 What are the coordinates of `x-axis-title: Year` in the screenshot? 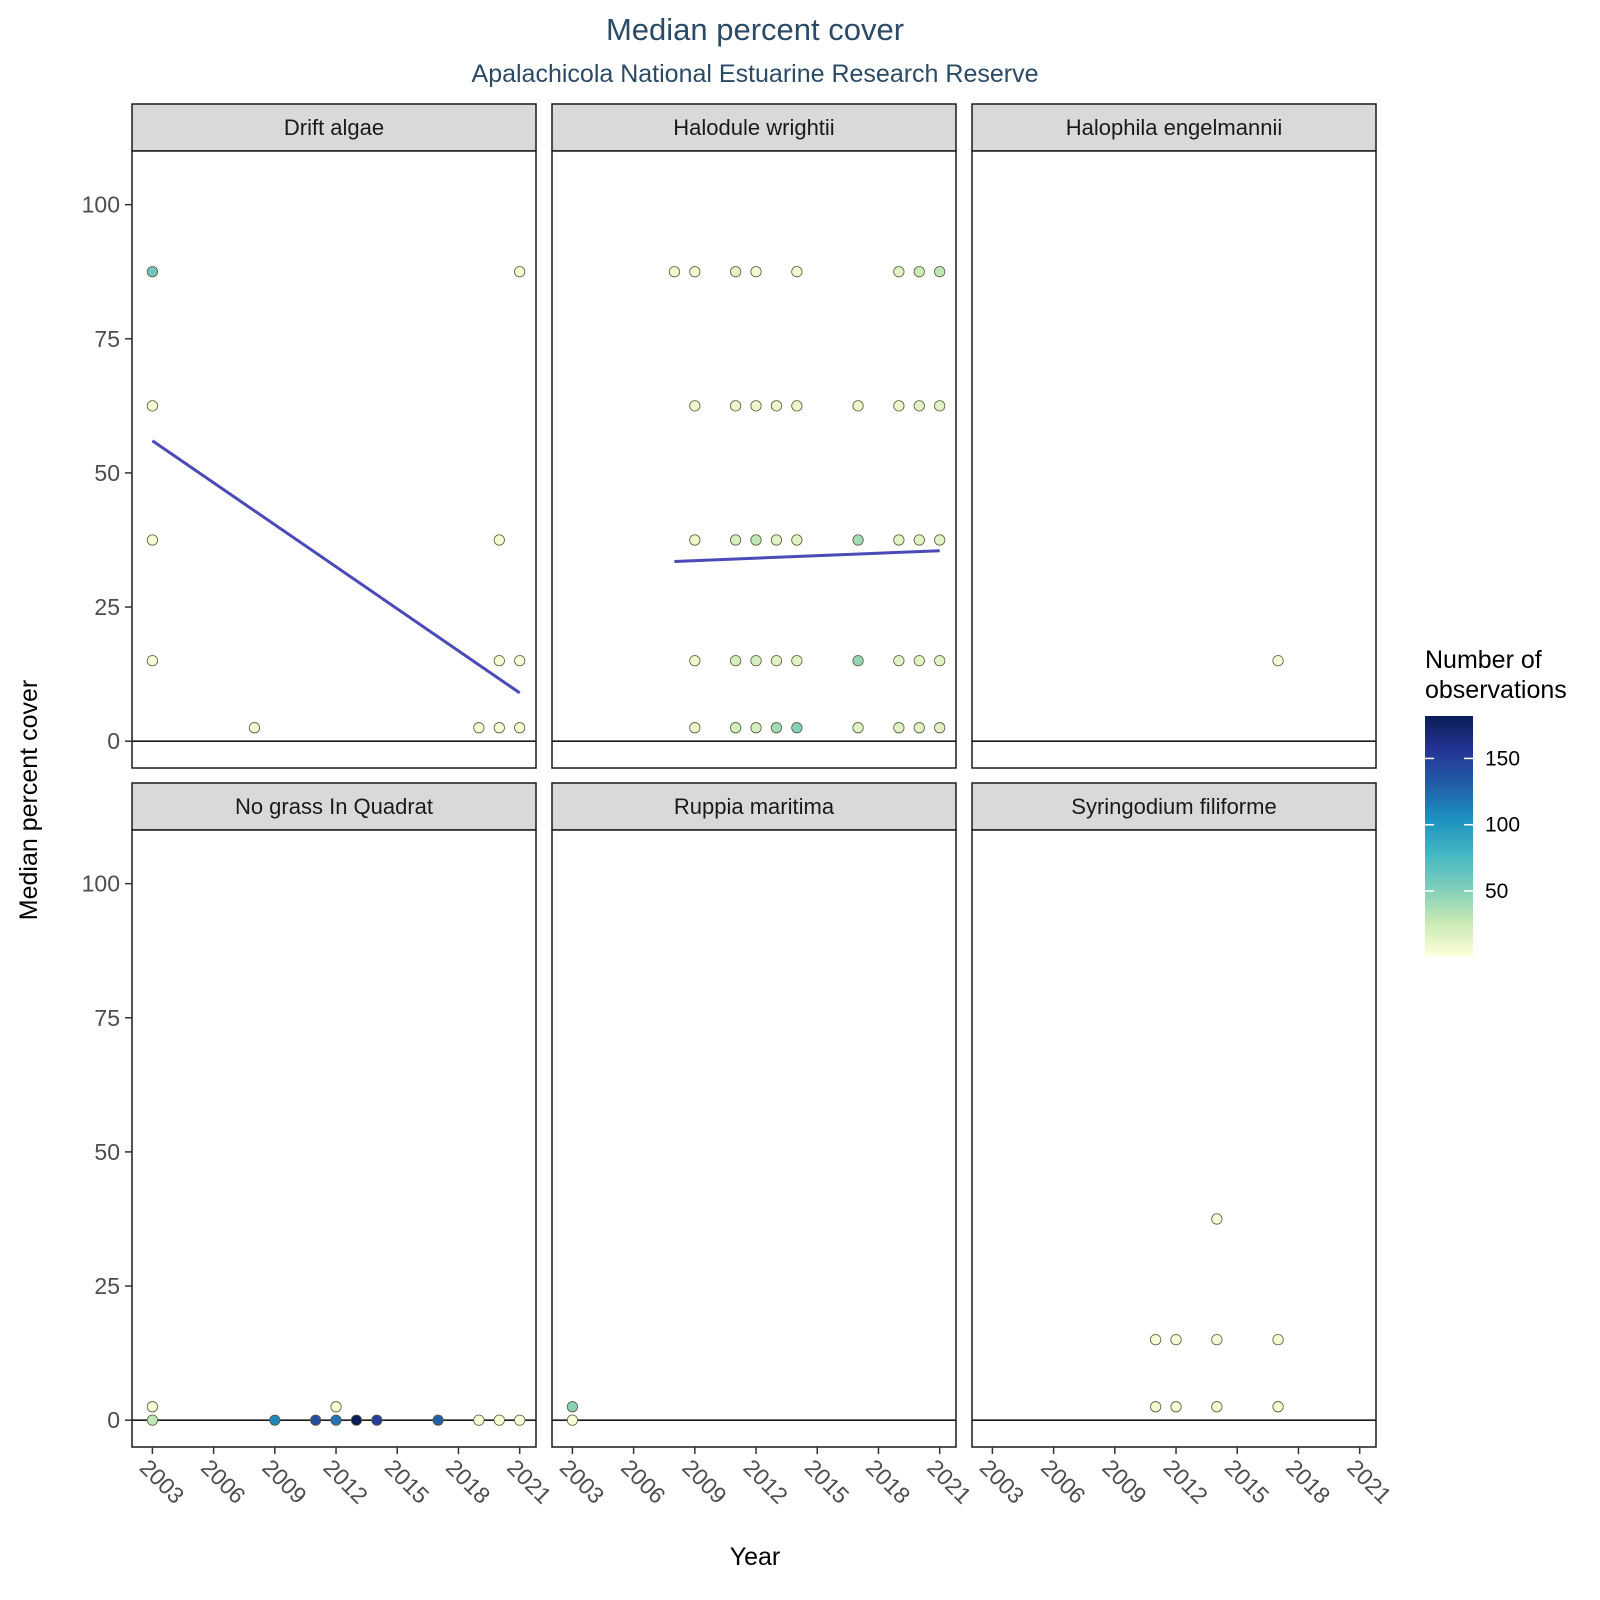 It's located at (755, 1557).